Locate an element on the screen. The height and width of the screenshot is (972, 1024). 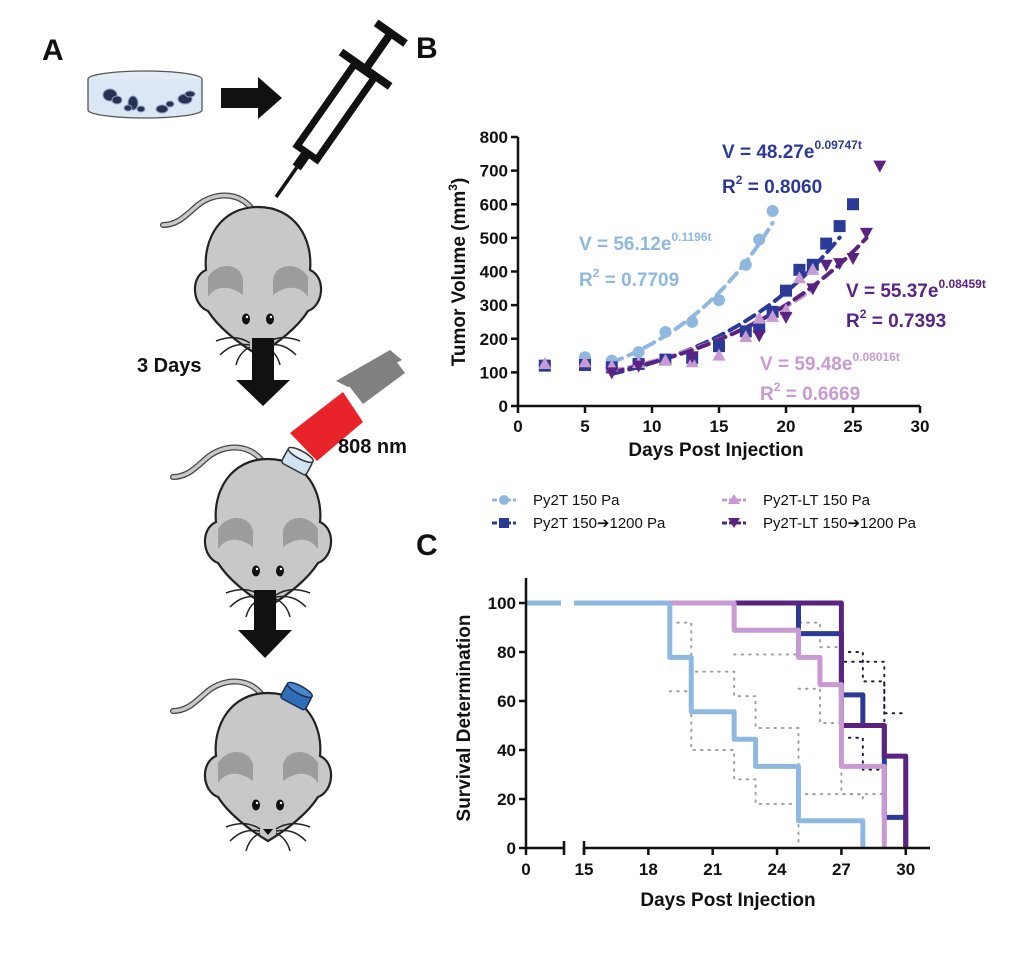
fit-equation-py2t-150: V = 56.12e0.1196t R2 = 0.7709 is located at coordinates (645, 260).